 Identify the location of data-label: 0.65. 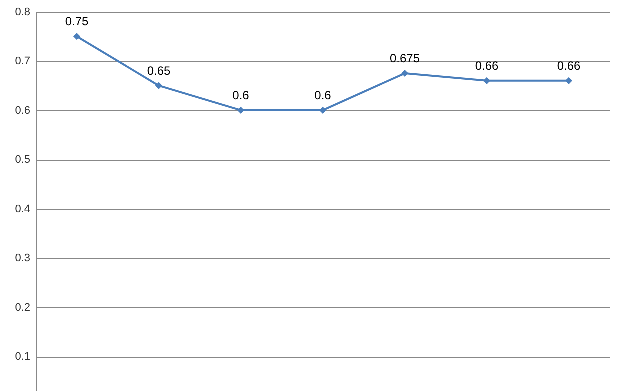
(159, 71).